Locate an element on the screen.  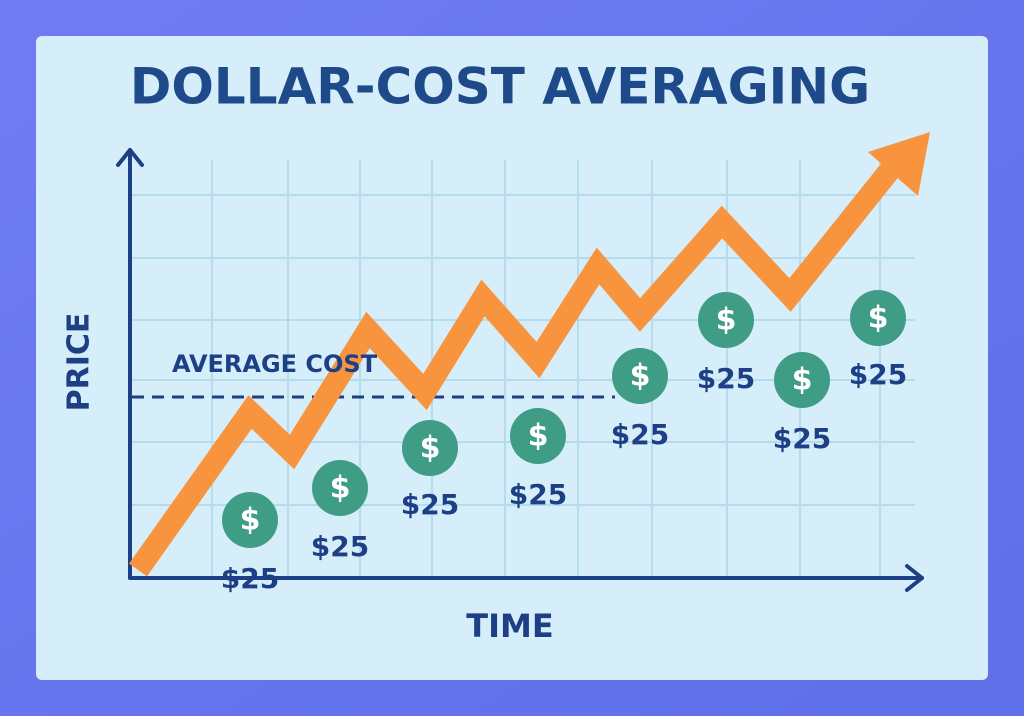
arrow-head is located at coordinates (899, 164).